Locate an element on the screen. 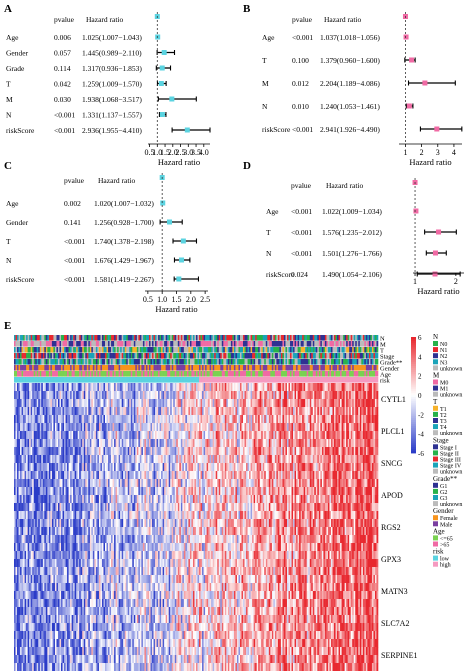 This screenshot has width=474, height=671. hr-point is located at coordinates (437, 129).